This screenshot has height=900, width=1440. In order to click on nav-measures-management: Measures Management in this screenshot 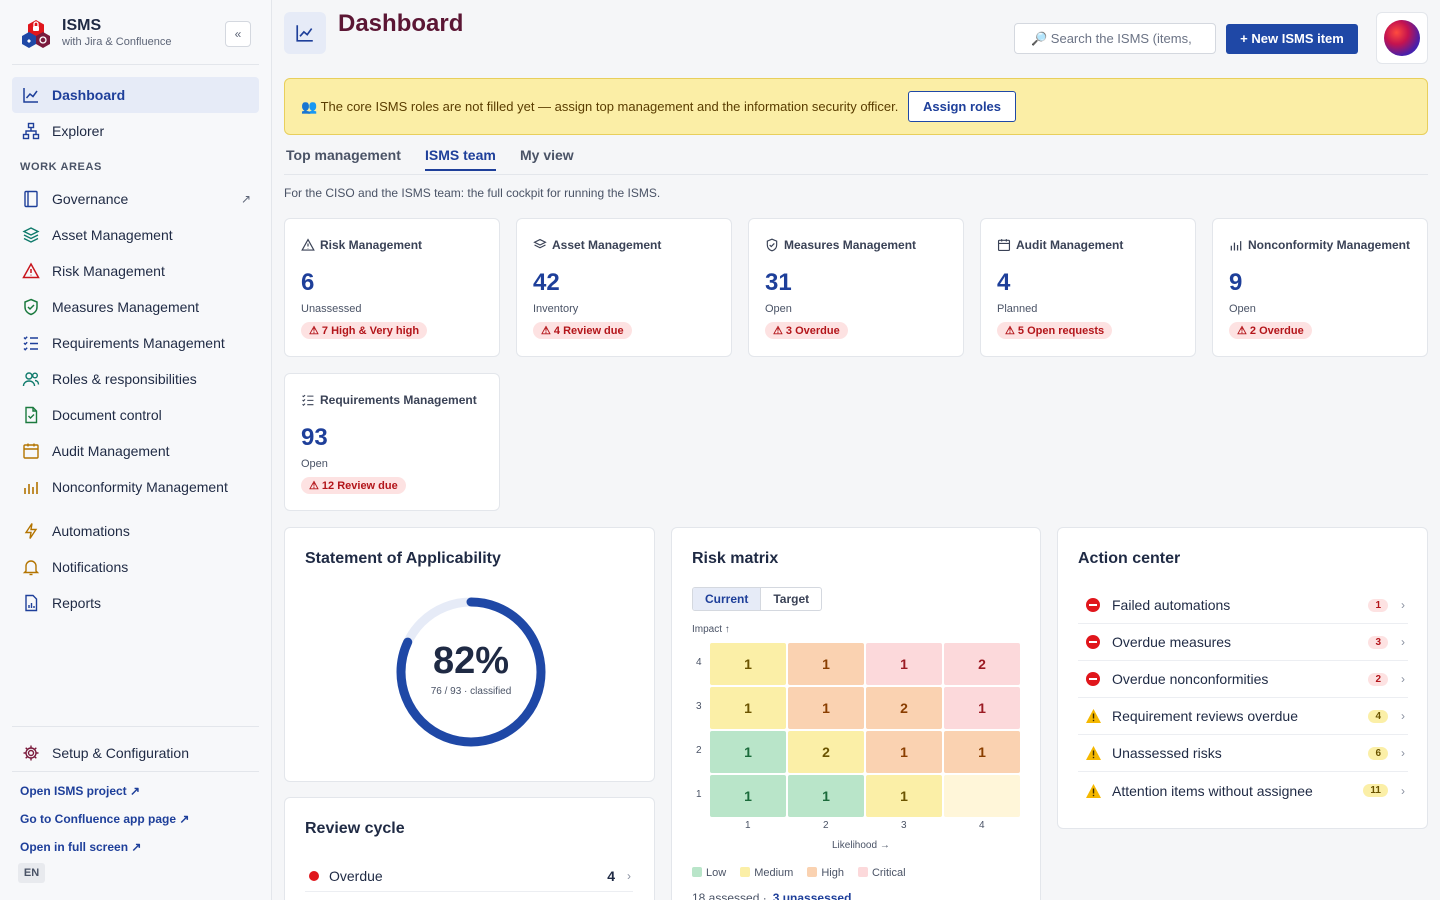, I will do `click(135, 307)`.